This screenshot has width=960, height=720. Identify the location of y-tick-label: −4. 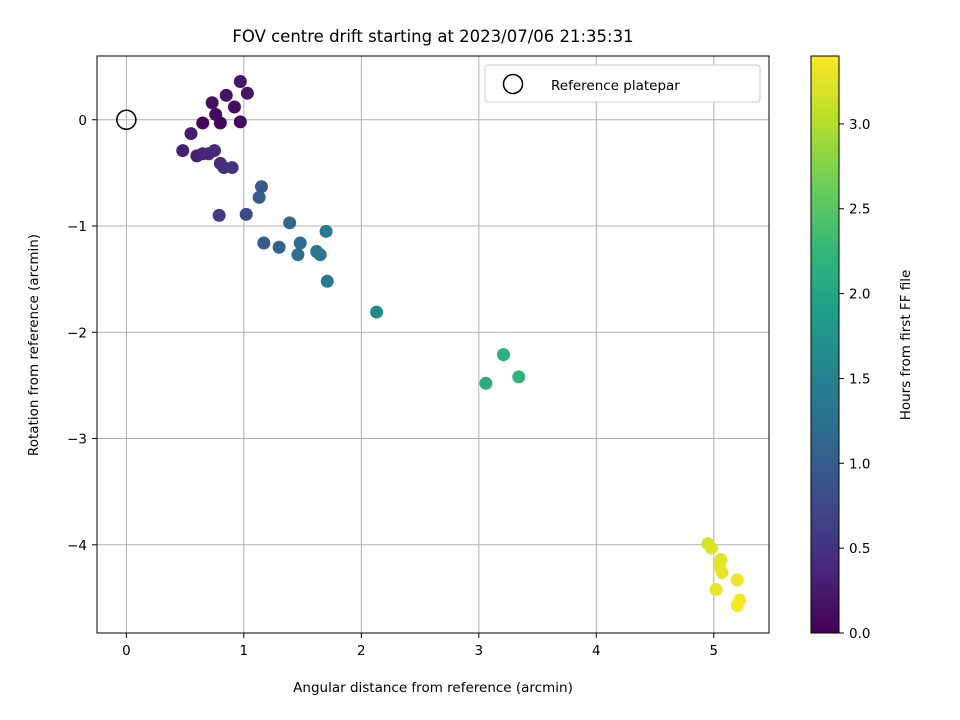
(77, 546).